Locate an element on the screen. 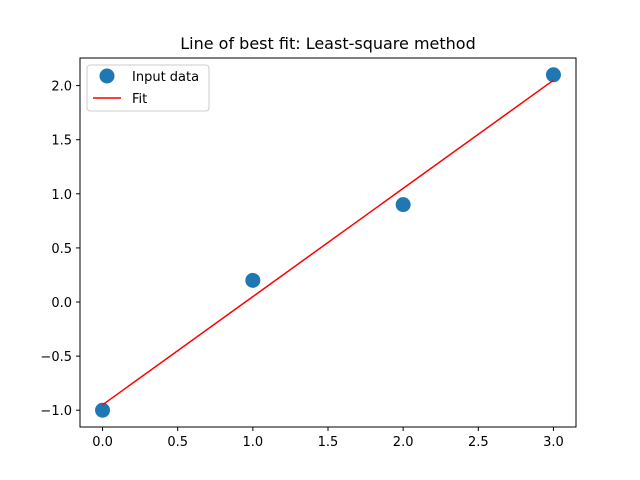  y-tick-label: −0.5 is located at coordinates (56, 357).